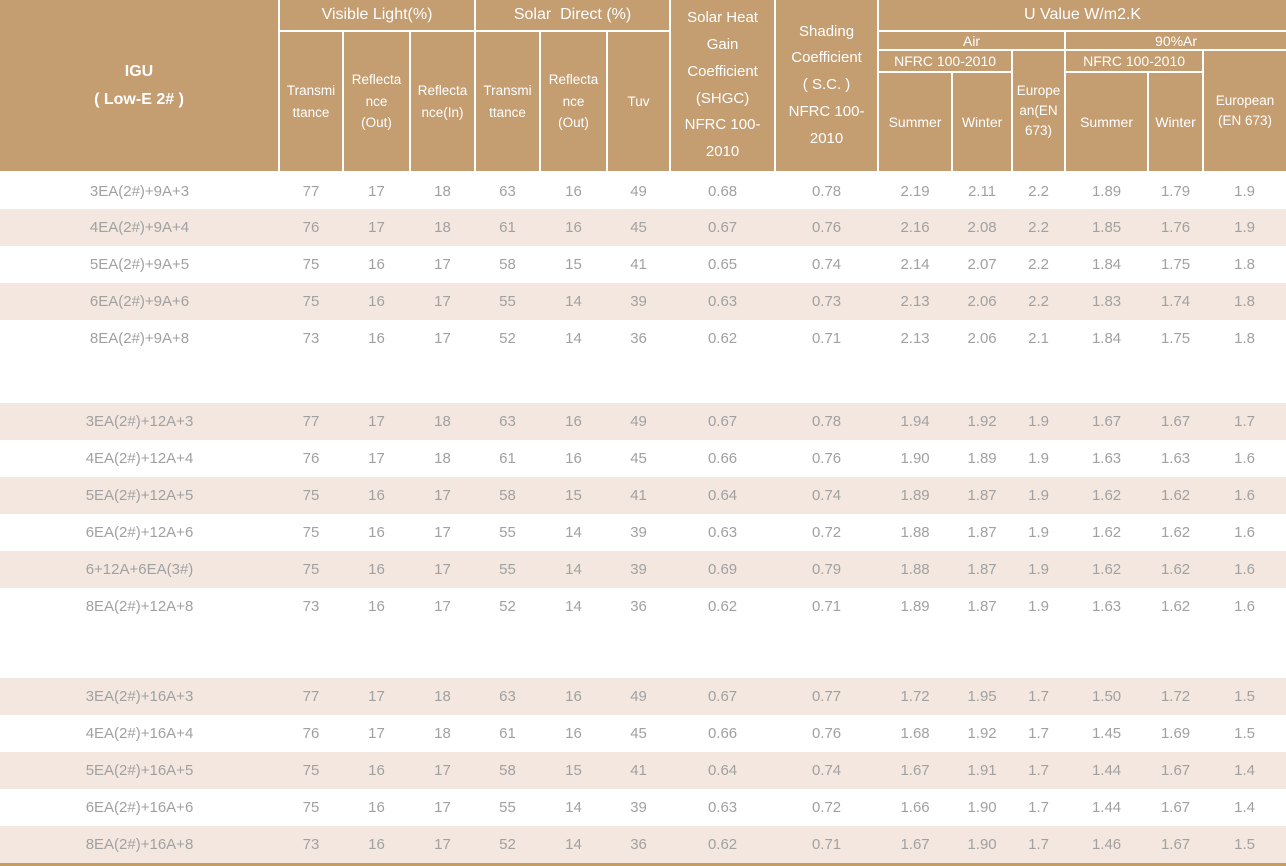  I want to click on value-cell: 1.94, so click(915, 421).